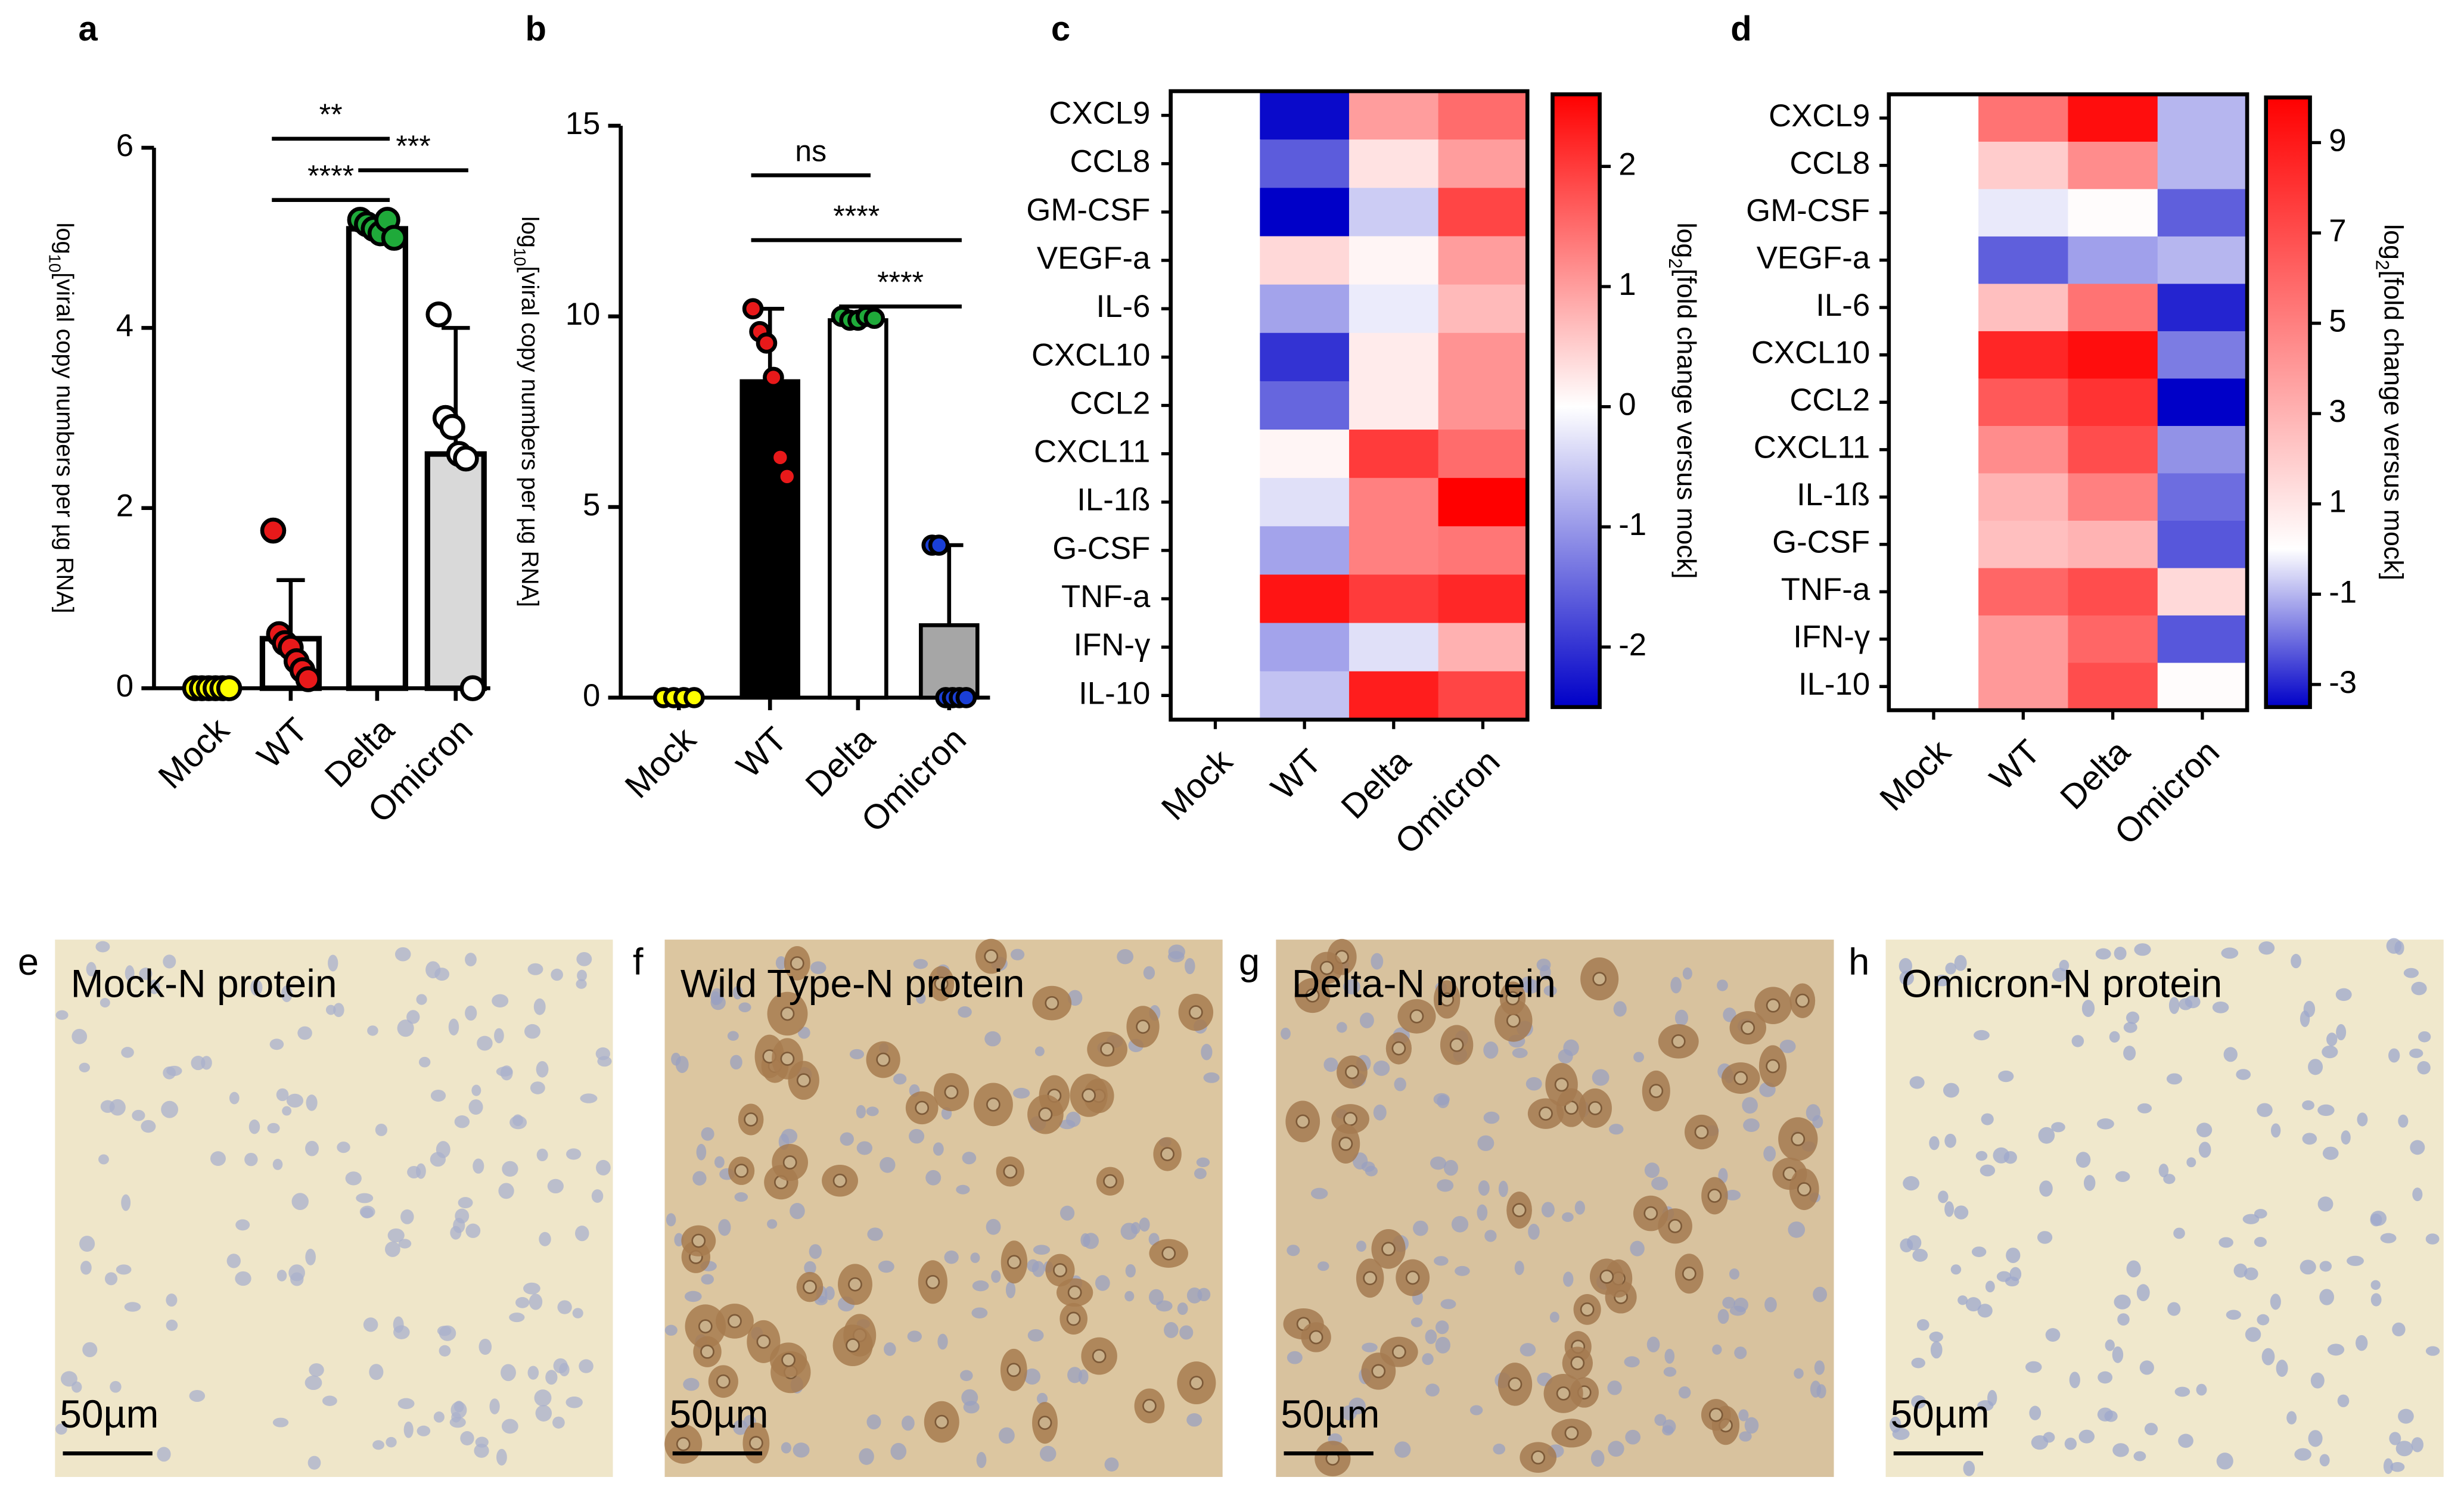 The height and width of the screenshot is (1499, 2464). What do you see at coordinates (1110, 161) in the screenshot?
I see `row-label: CCL8` at bounding box center [1110, 161].